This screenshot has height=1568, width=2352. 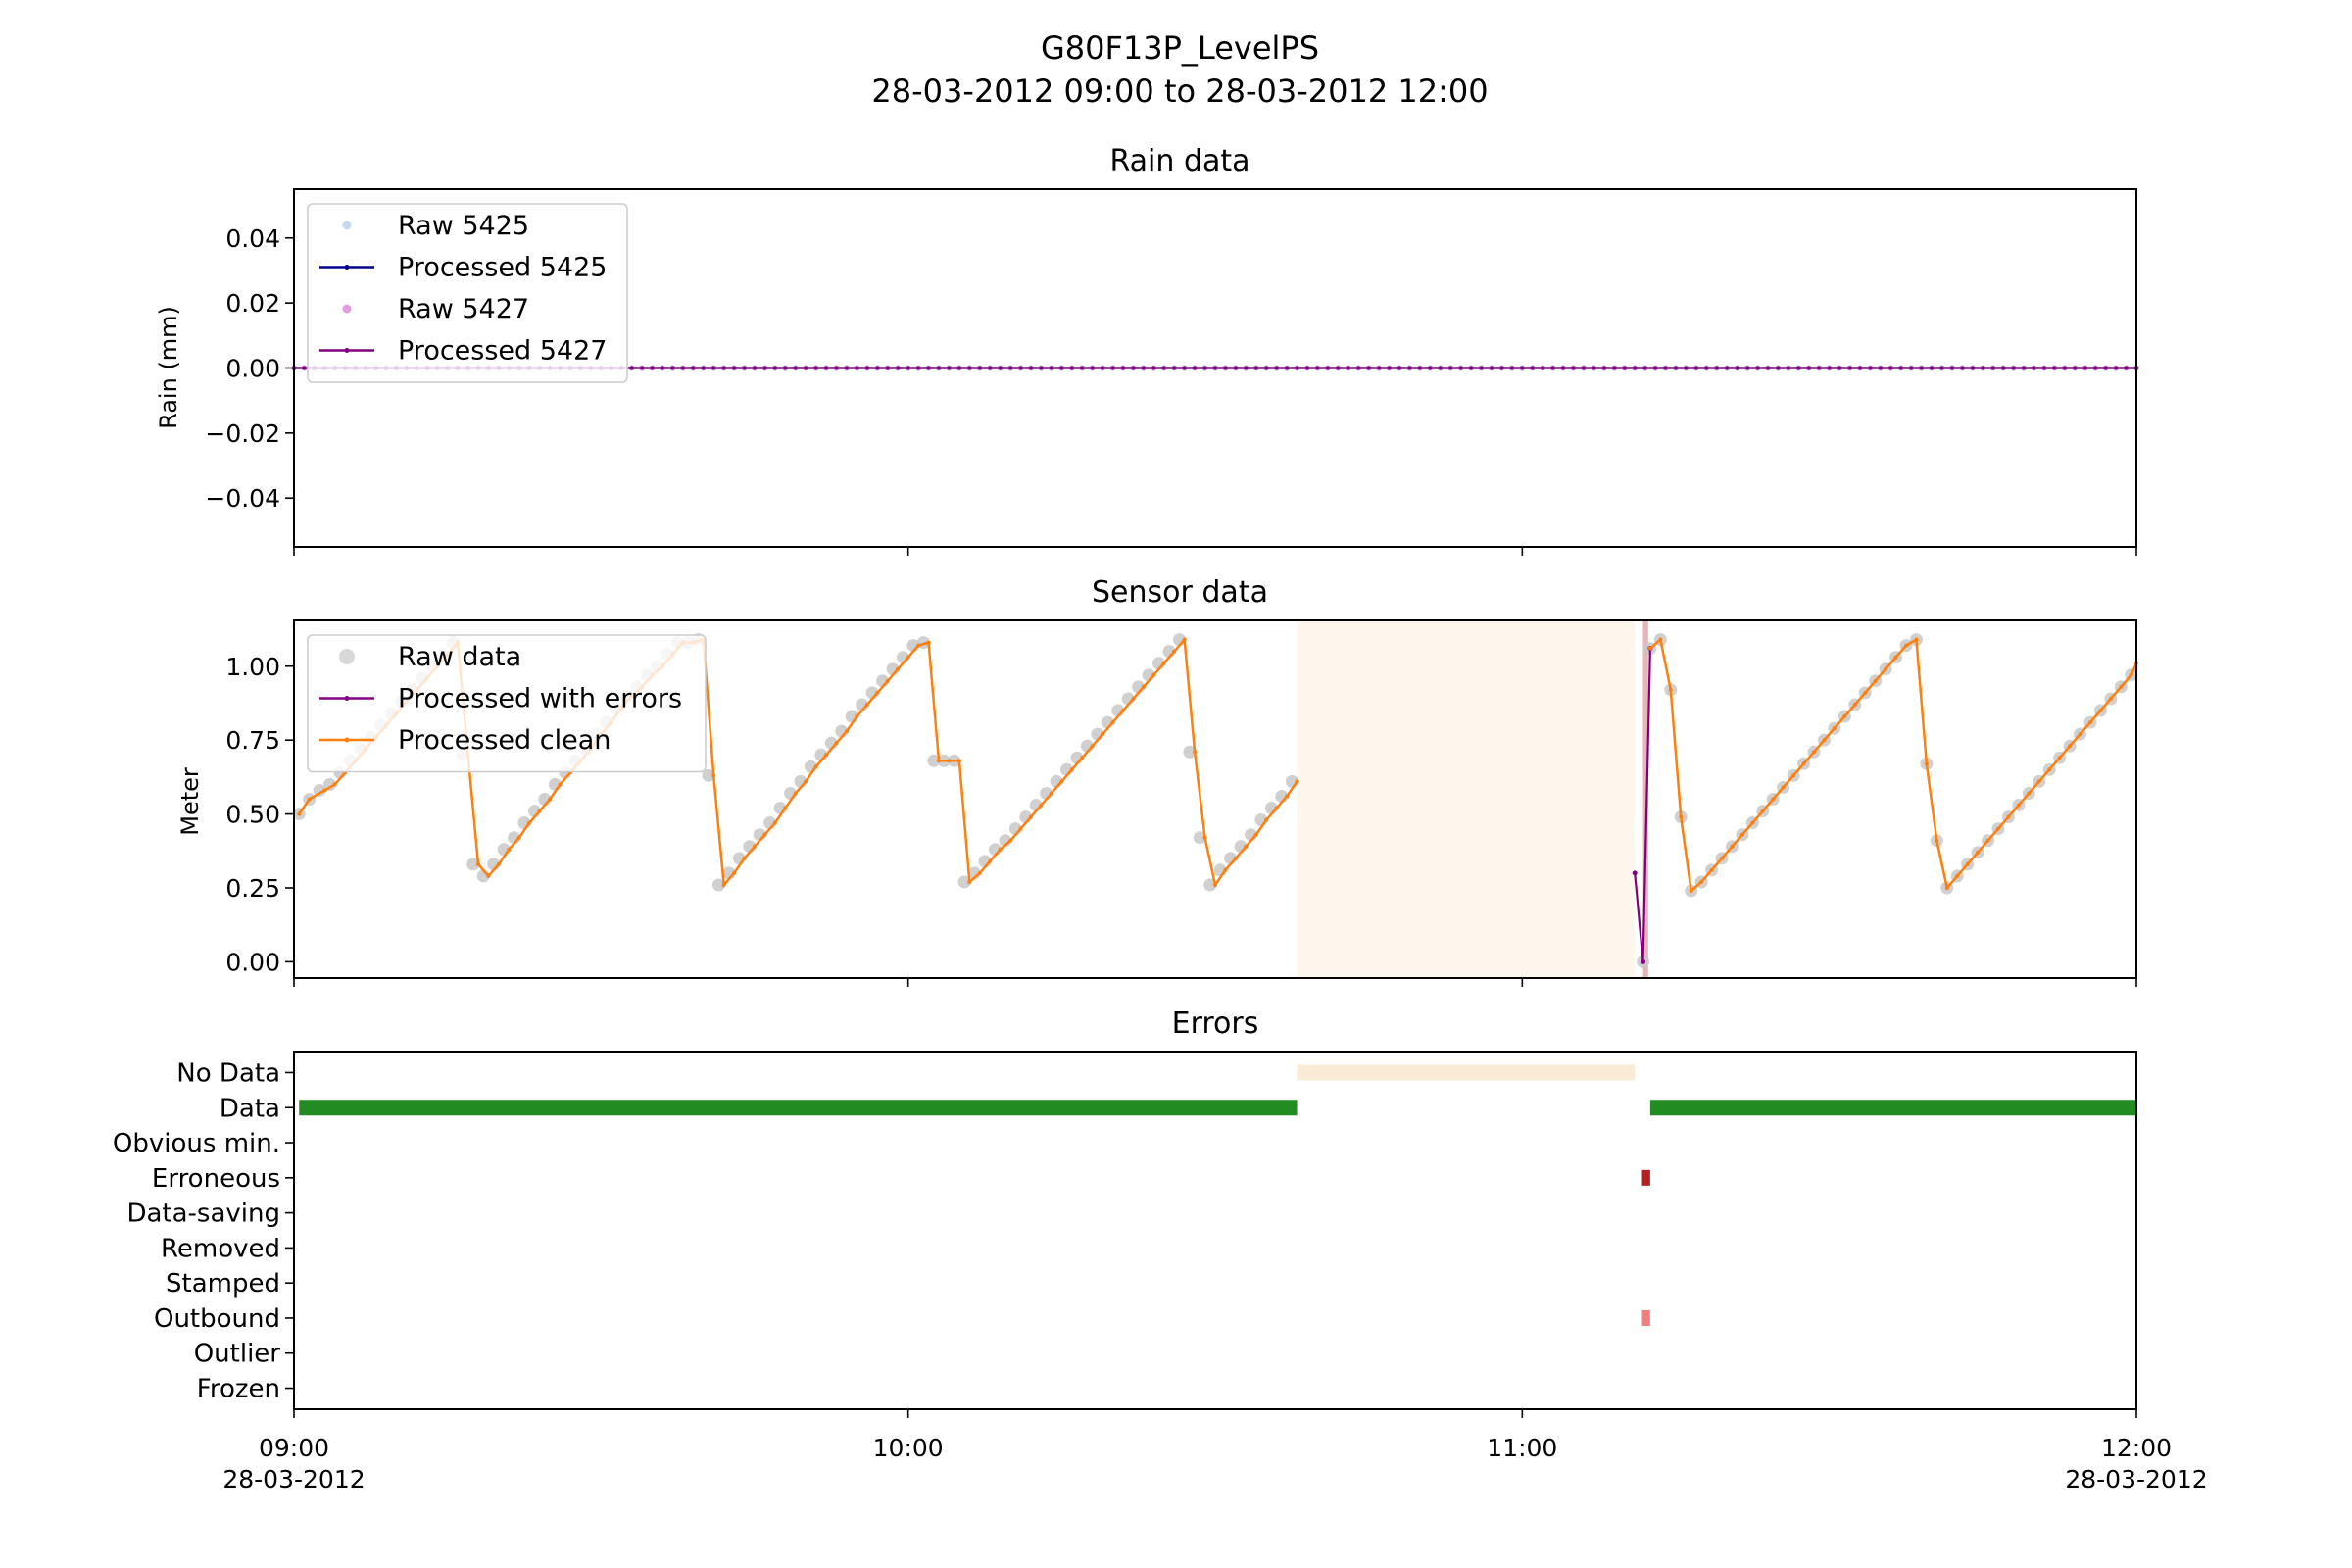 What do you see at coordinates (1180, 592) in the screenshot?
I see `sensor-panel-title: Sensor data` at bounding box center [1180, 592].